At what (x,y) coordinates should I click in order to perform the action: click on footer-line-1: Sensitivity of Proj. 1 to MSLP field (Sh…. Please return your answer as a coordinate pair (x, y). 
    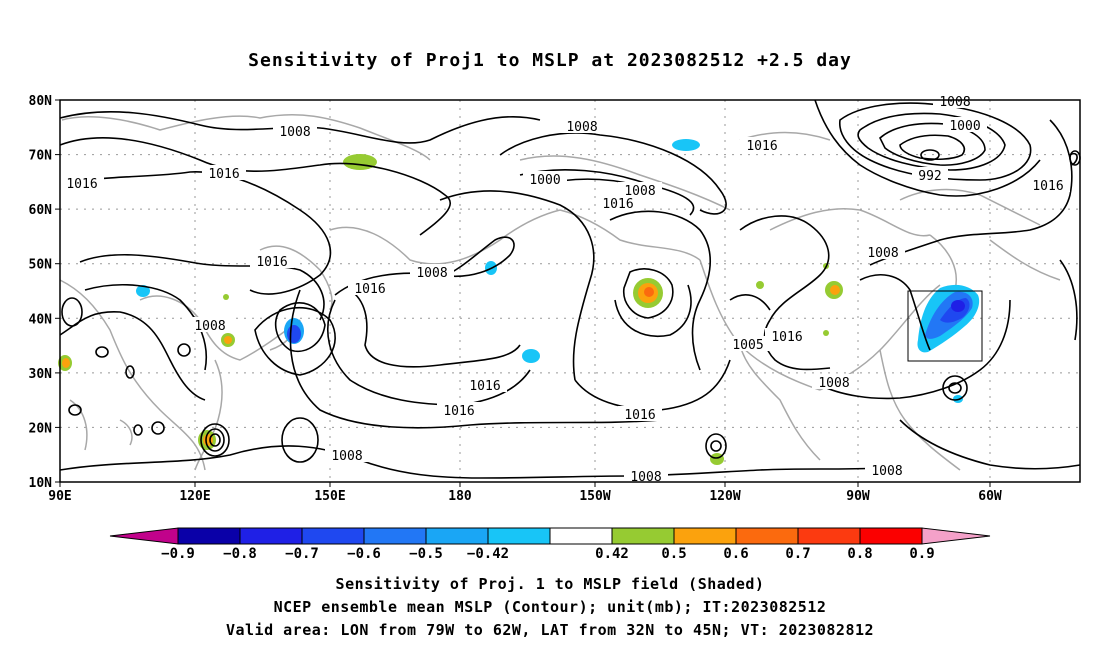
    Looking at the image, I should click on (550, 584).